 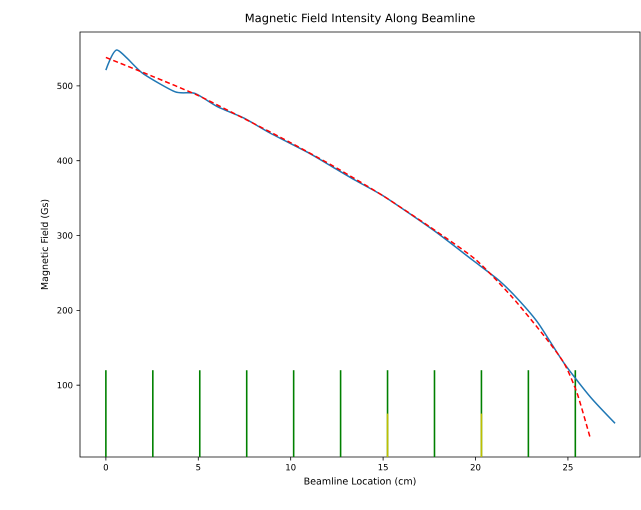 What do you see at coordinates (45, 245) in the screenshot?
I see `y-axis-title: Magnetic Field (Gs)` at bounding box center [45, 245].